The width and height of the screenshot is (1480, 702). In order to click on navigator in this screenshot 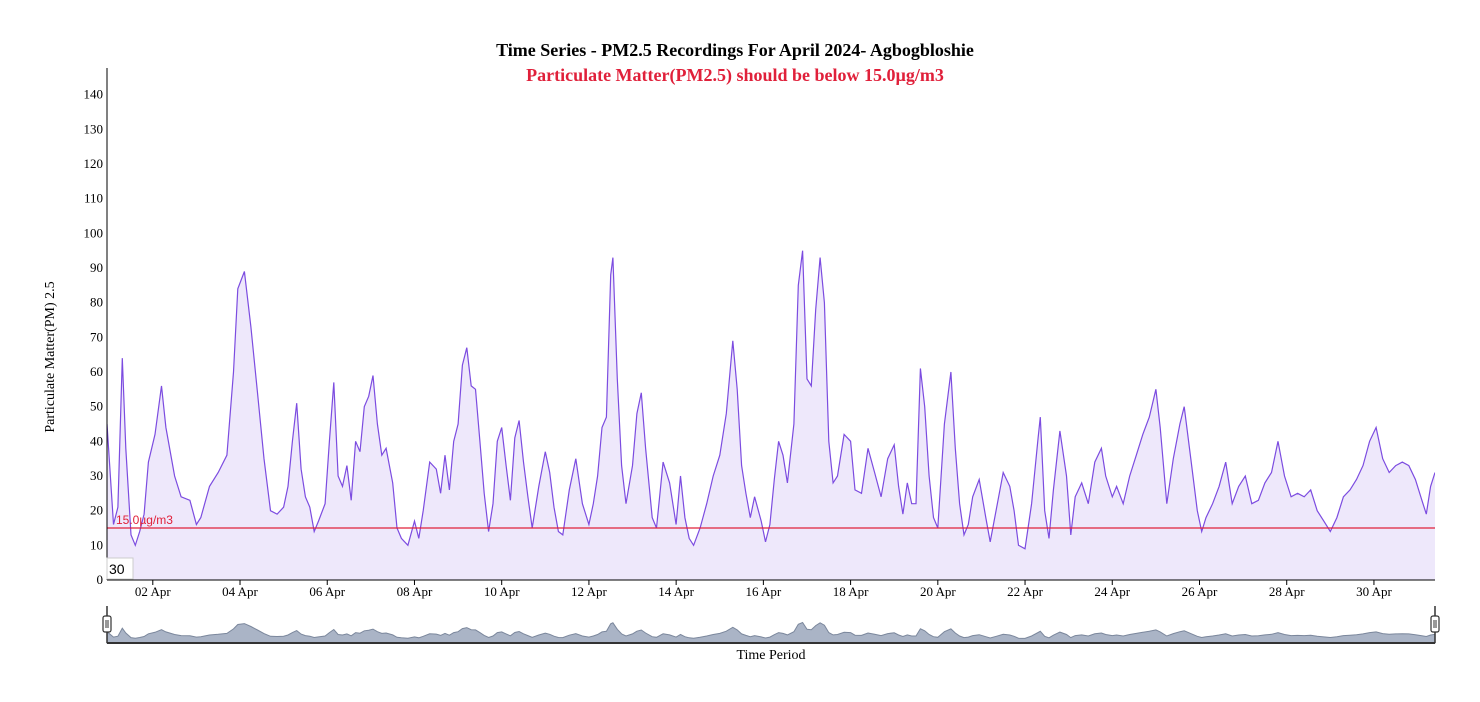, I will do `click(771, 625)`.